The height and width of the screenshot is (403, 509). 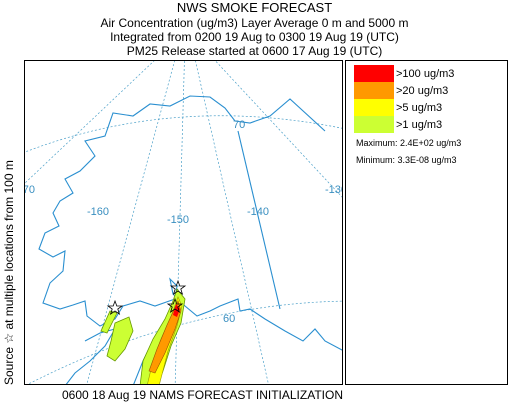 I want to click on legend-label-1: >1 ug/m3, so click(x=419, y=124).